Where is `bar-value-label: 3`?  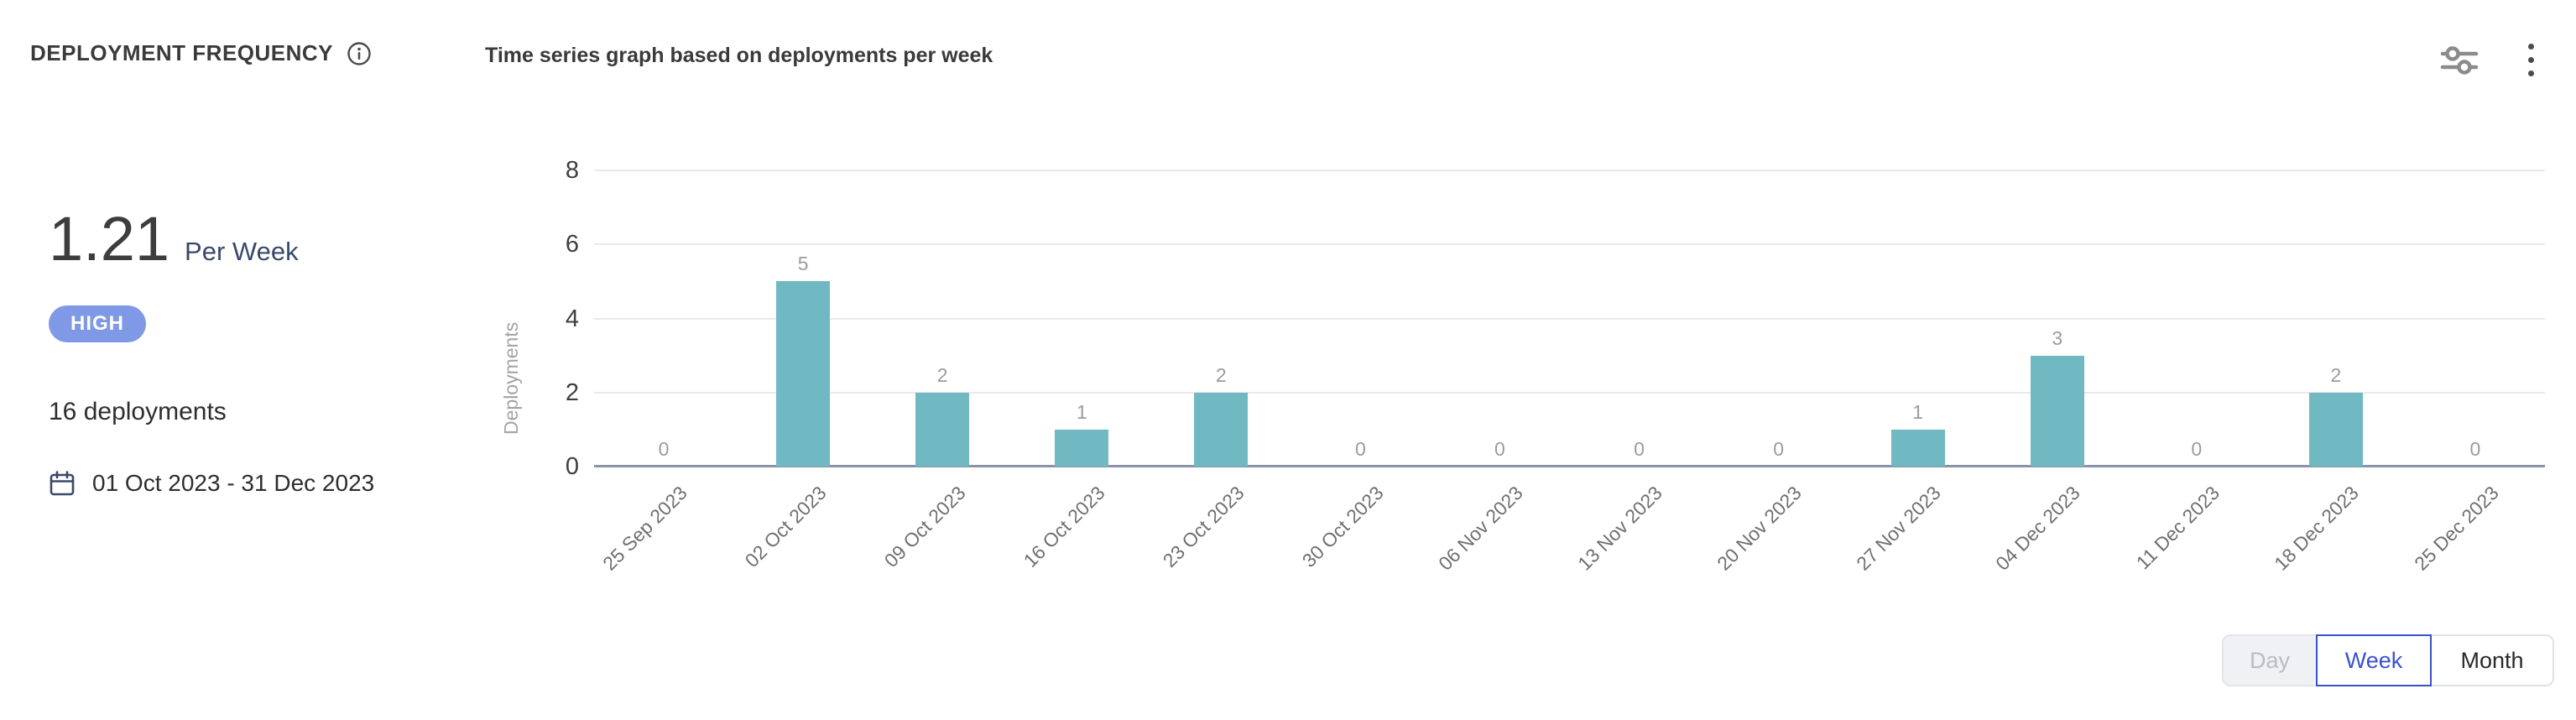
bar-value-label: 3 is located at coordinates (2057, 337).